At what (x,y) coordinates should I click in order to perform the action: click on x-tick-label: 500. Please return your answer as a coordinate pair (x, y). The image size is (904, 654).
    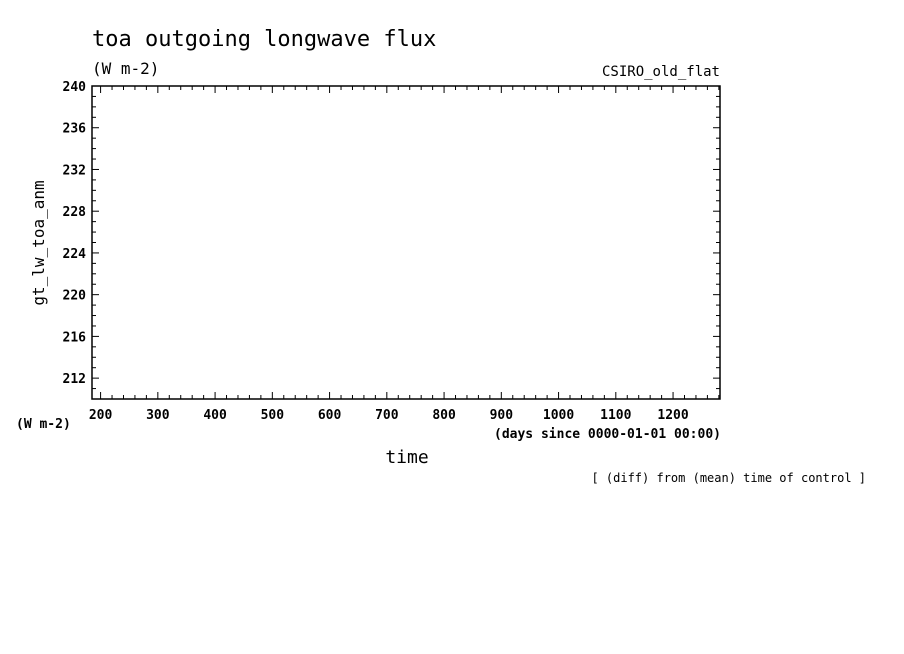
    Looking at the image, I should click on (273, 415).